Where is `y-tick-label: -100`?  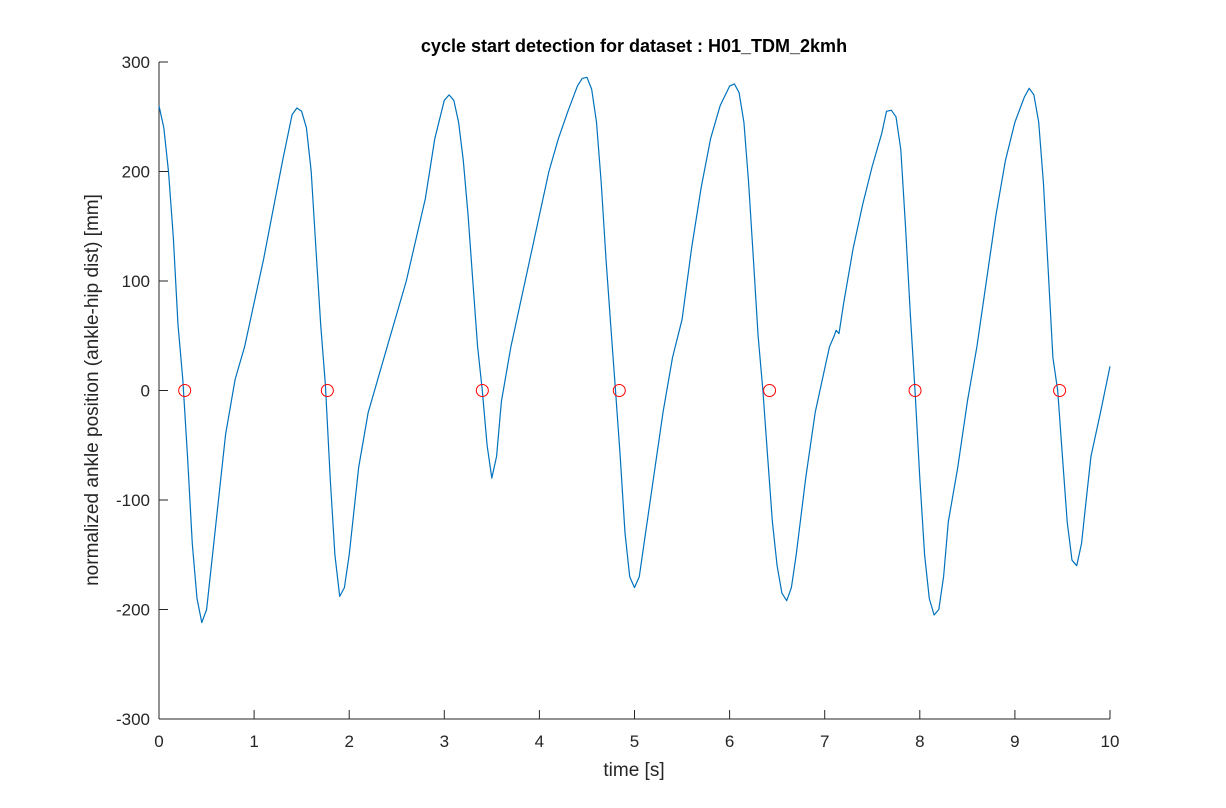
y-tick-label: -100 is located at coordinates (133, 500).